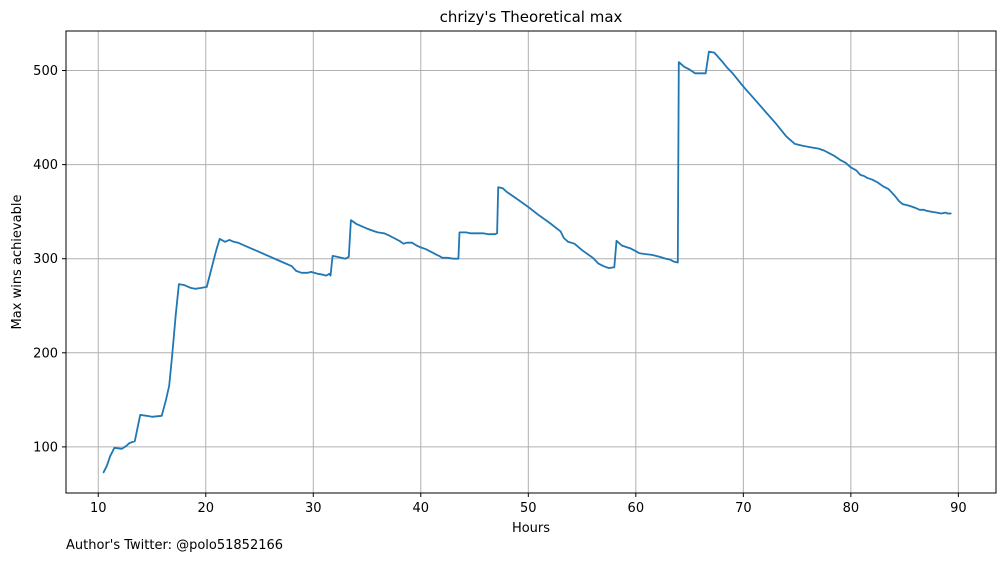 The height and width of the screenshot is (562, 1005). Describe the element at coordinates (175, 545) in the screenshot. I see `author-twitter-note: Author's Twitter: @polo51852166` at that location.